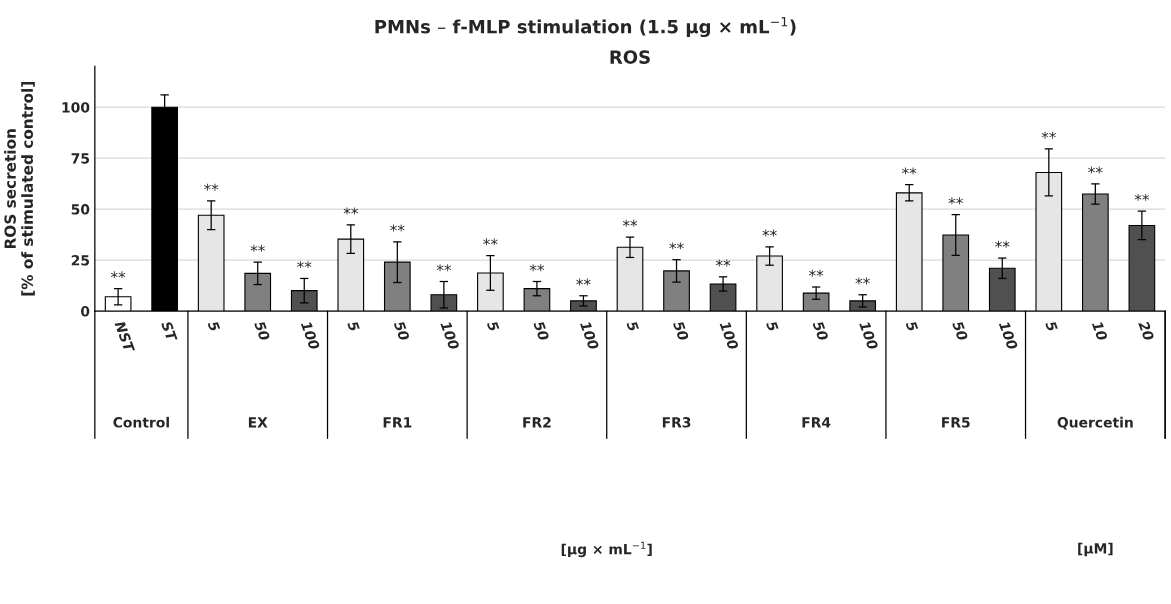 The height and width of the screenshot is (604, 1171). Describe the element at coordinates (676, 422) in the screenshot. I see `text: FR3` at that location.